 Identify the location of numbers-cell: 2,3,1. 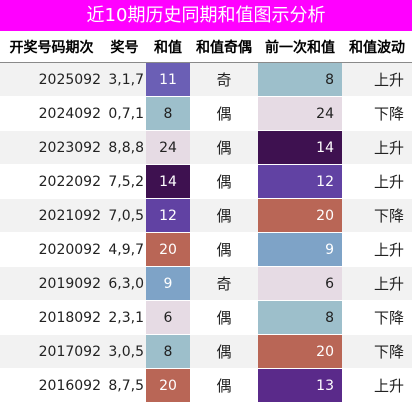
(124, 317).